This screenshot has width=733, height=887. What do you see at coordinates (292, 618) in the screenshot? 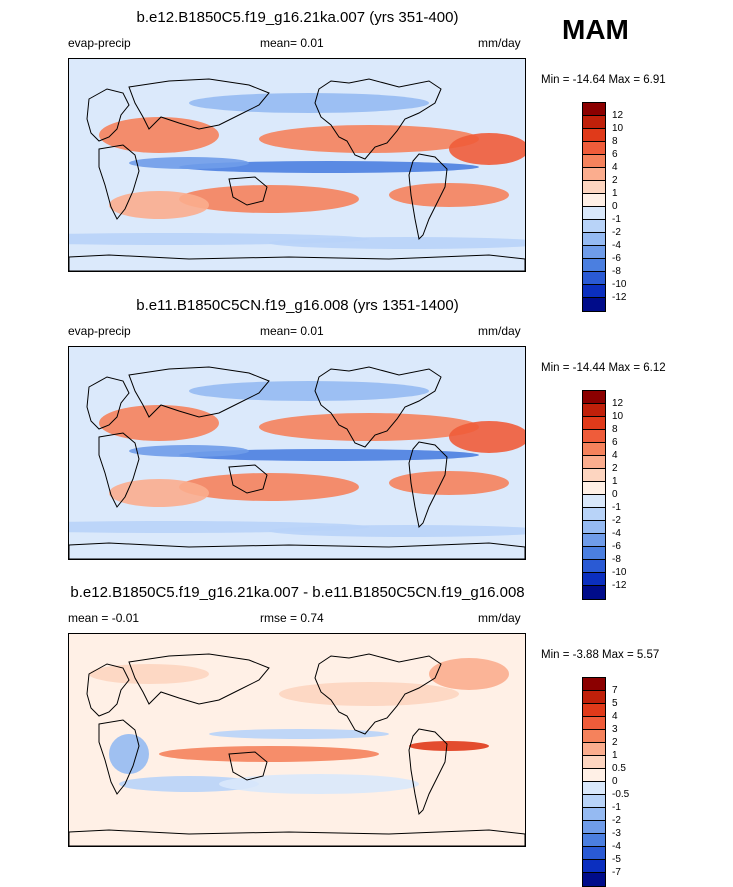
I see `rmse-label: rmse = 0.74` at bounding box center [292, 618].